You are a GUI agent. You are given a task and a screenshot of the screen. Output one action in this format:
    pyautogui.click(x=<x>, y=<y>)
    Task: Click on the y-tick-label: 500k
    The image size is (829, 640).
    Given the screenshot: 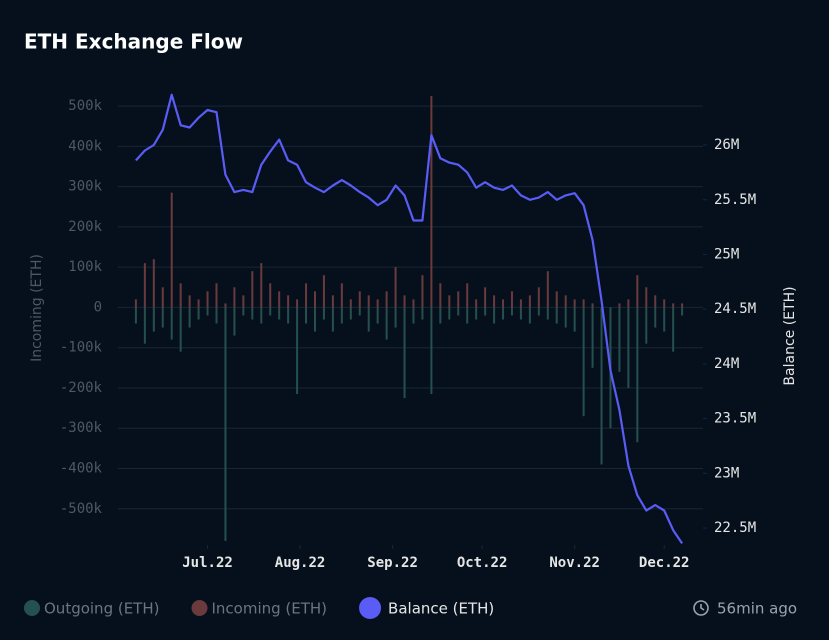 What is the action you would take?
    pyautogui.click(x=85, y=106)
    